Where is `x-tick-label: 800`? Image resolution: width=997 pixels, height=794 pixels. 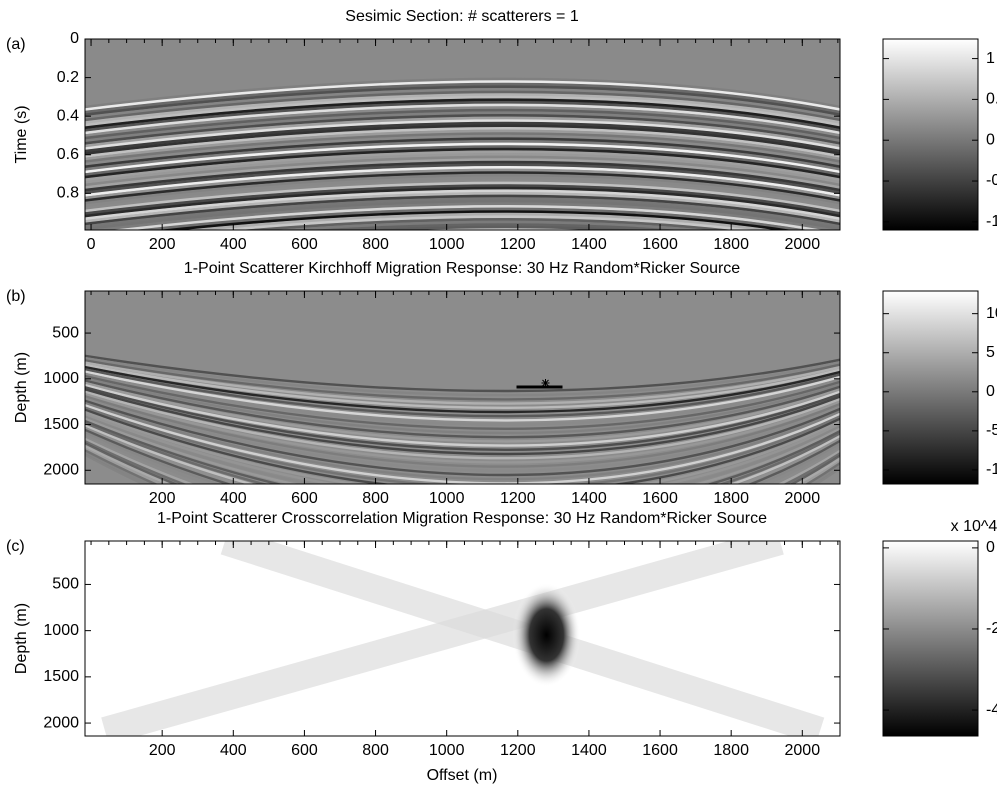
x-tick-label: 800 is located at coordinates (375, 498).